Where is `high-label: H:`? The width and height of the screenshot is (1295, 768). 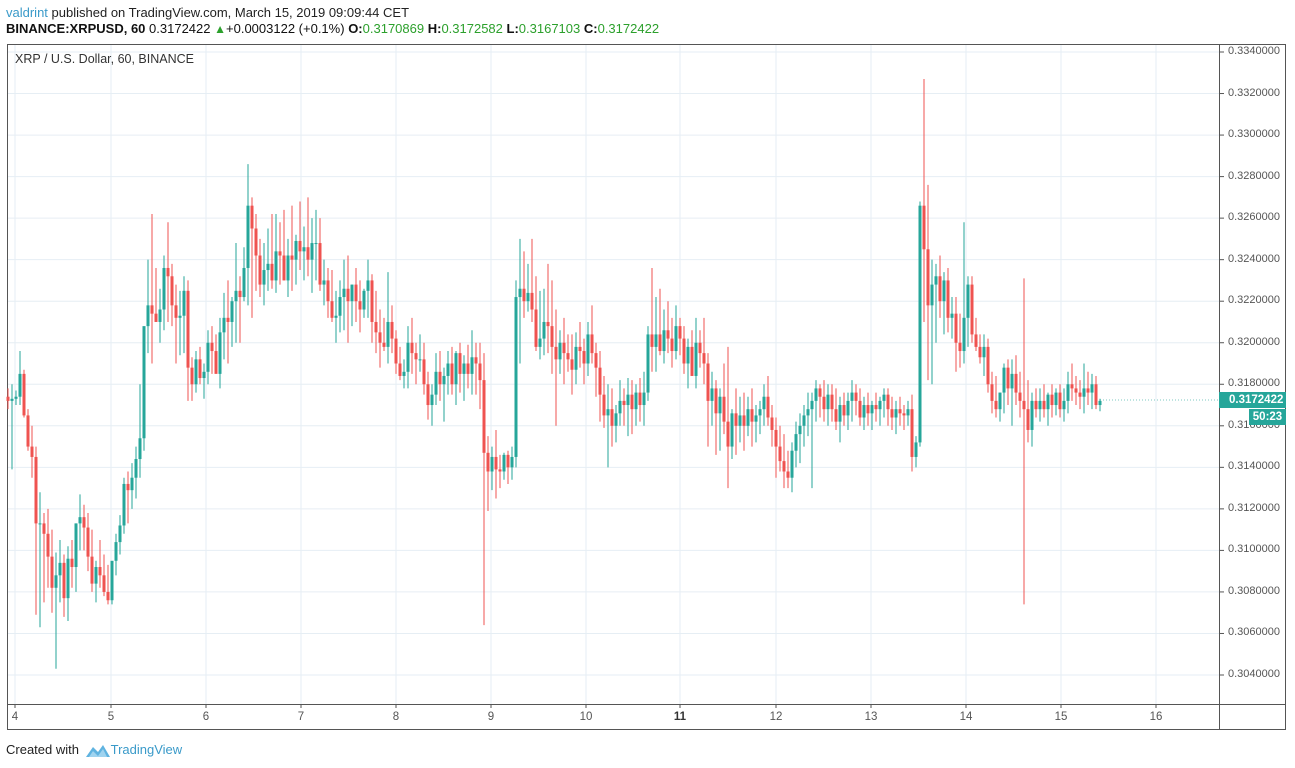
high-label: H: is located at coordinates (434, 28).